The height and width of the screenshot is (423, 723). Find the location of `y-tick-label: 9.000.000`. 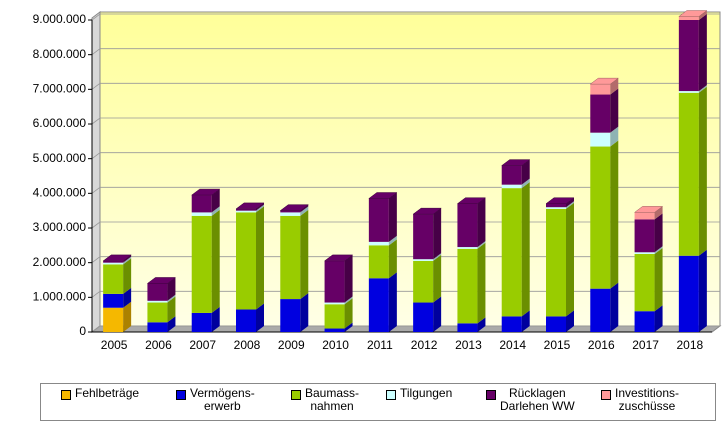

y-tick-label: 9.000.000 is located at coordinates (60, 19).